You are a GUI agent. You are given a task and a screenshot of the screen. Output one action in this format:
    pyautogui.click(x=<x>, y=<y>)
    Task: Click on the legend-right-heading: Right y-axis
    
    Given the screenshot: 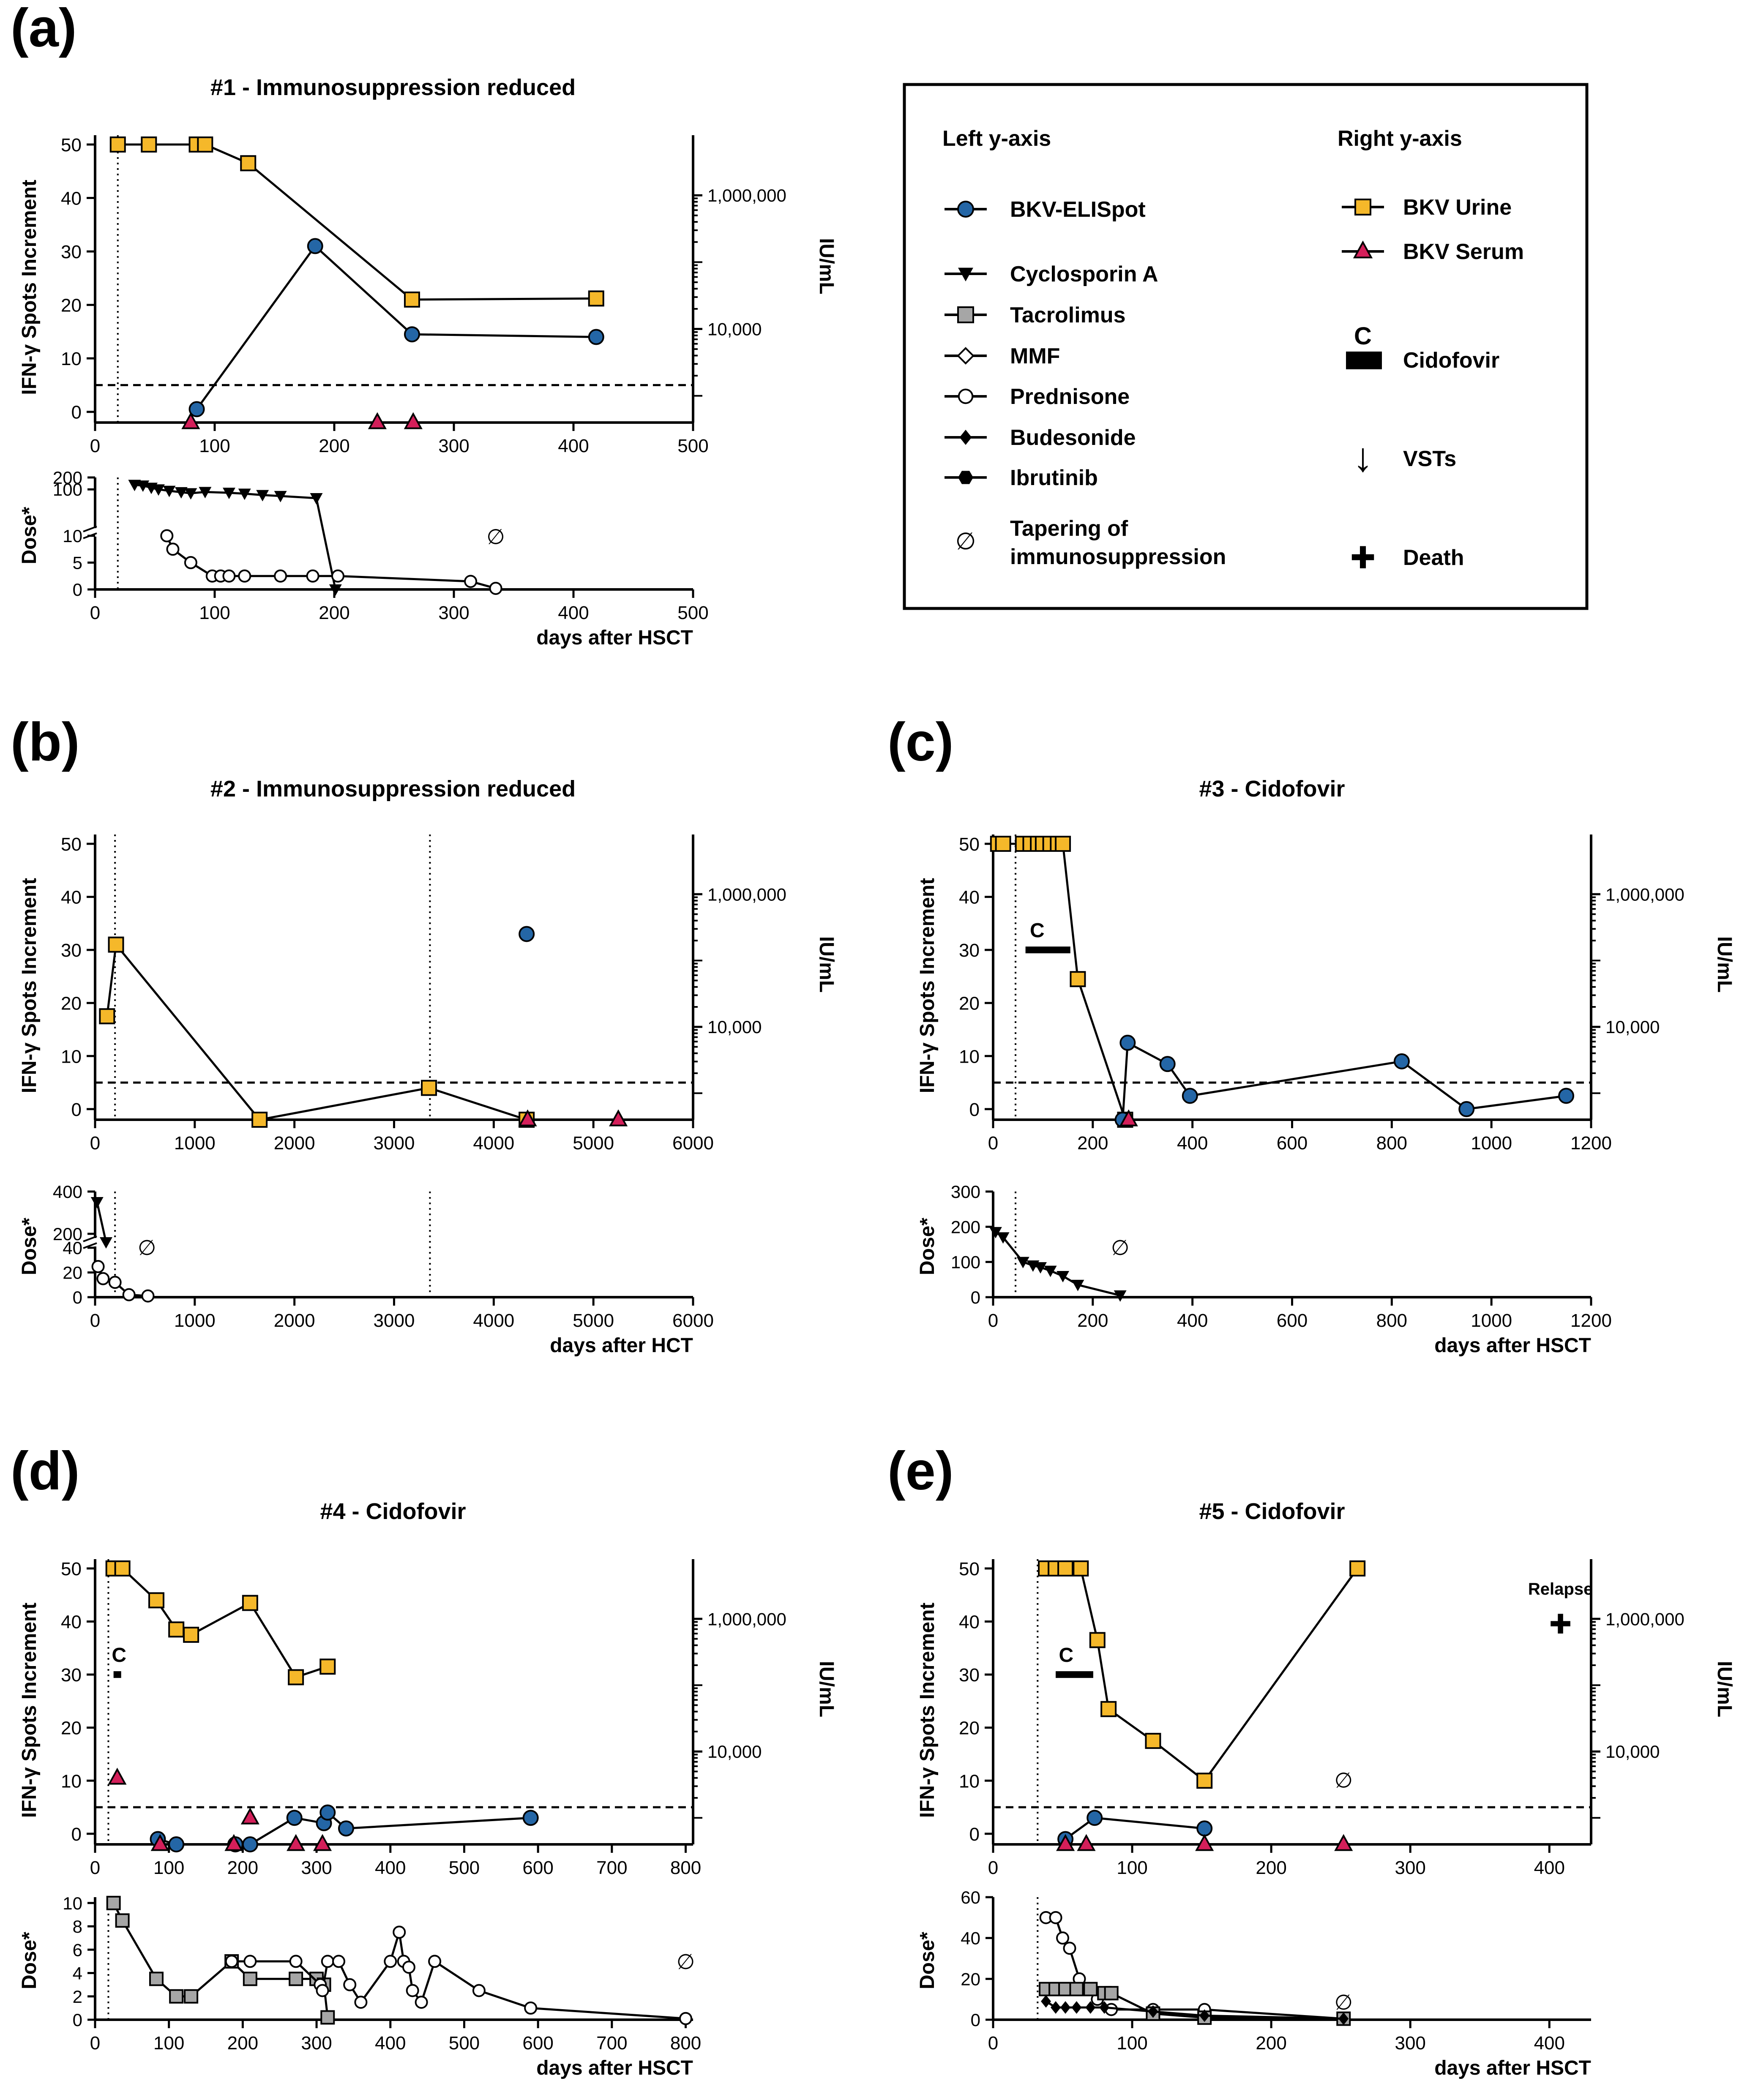 What is the action you would take?
    pyautogui.click(x=1400, y=138)
    